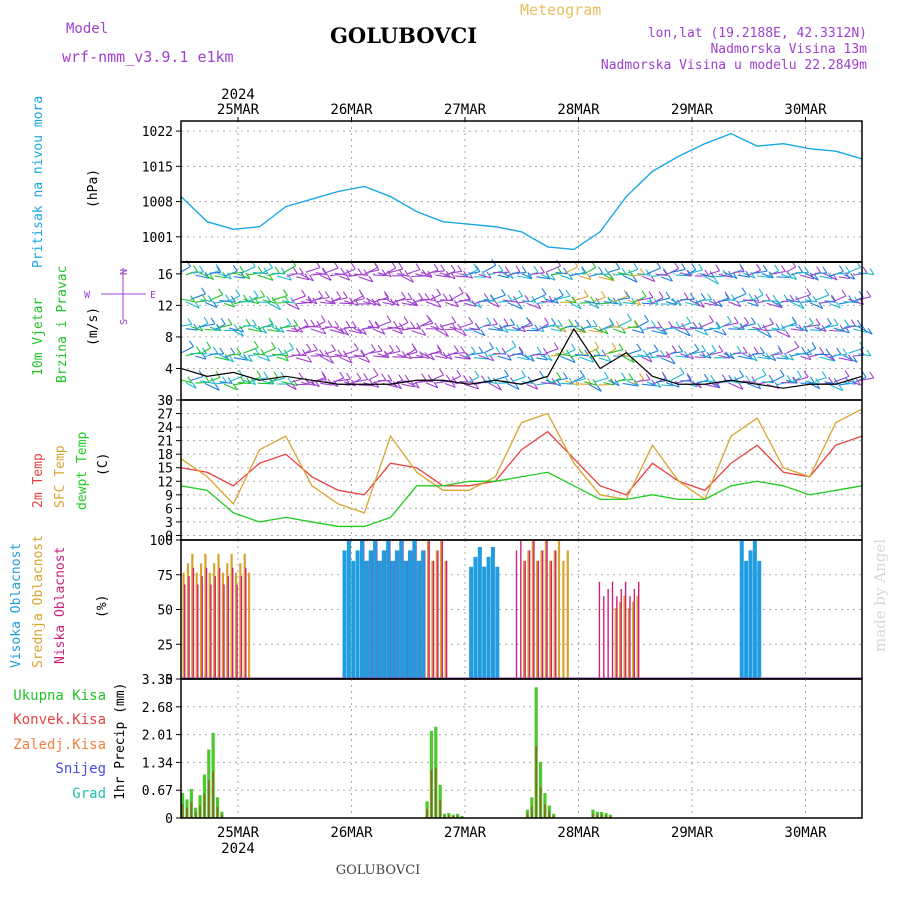 Image resolution: width=900 pixels, height=900 pixels. I want to click on y-tick-label: 3.35, so click(157, 680).